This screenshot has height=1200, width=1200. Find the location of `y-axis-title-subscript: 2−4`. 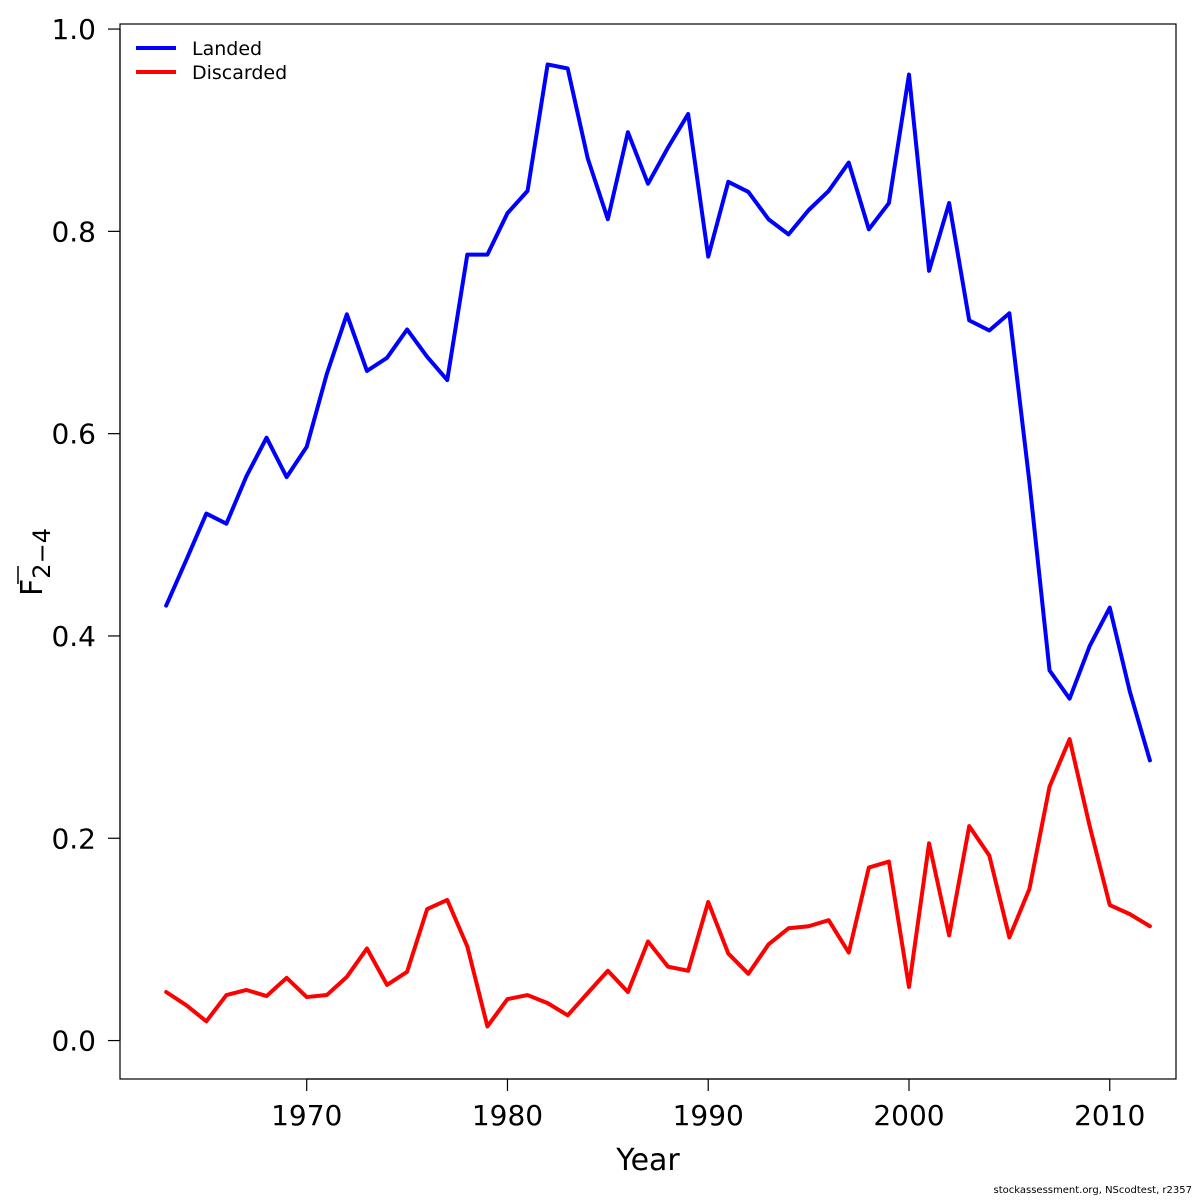

y-axis-title-subscript: 2−4 is located at coordinates (42, 553).